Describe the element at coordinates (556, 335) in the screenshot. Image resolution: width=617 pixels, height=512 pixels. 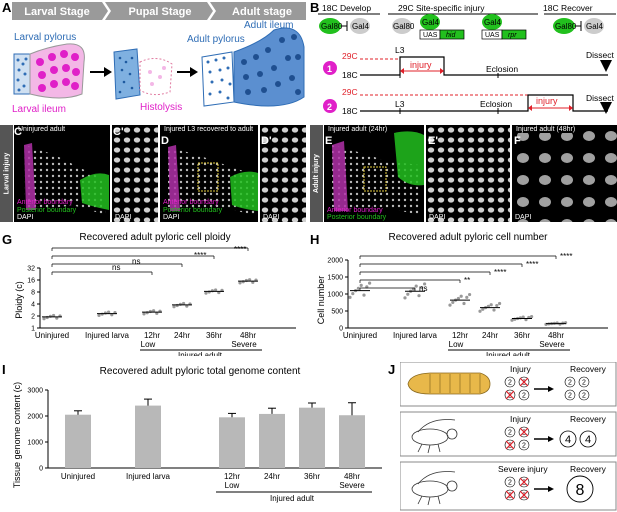
I see `h-xtick: 48hr` at that location.